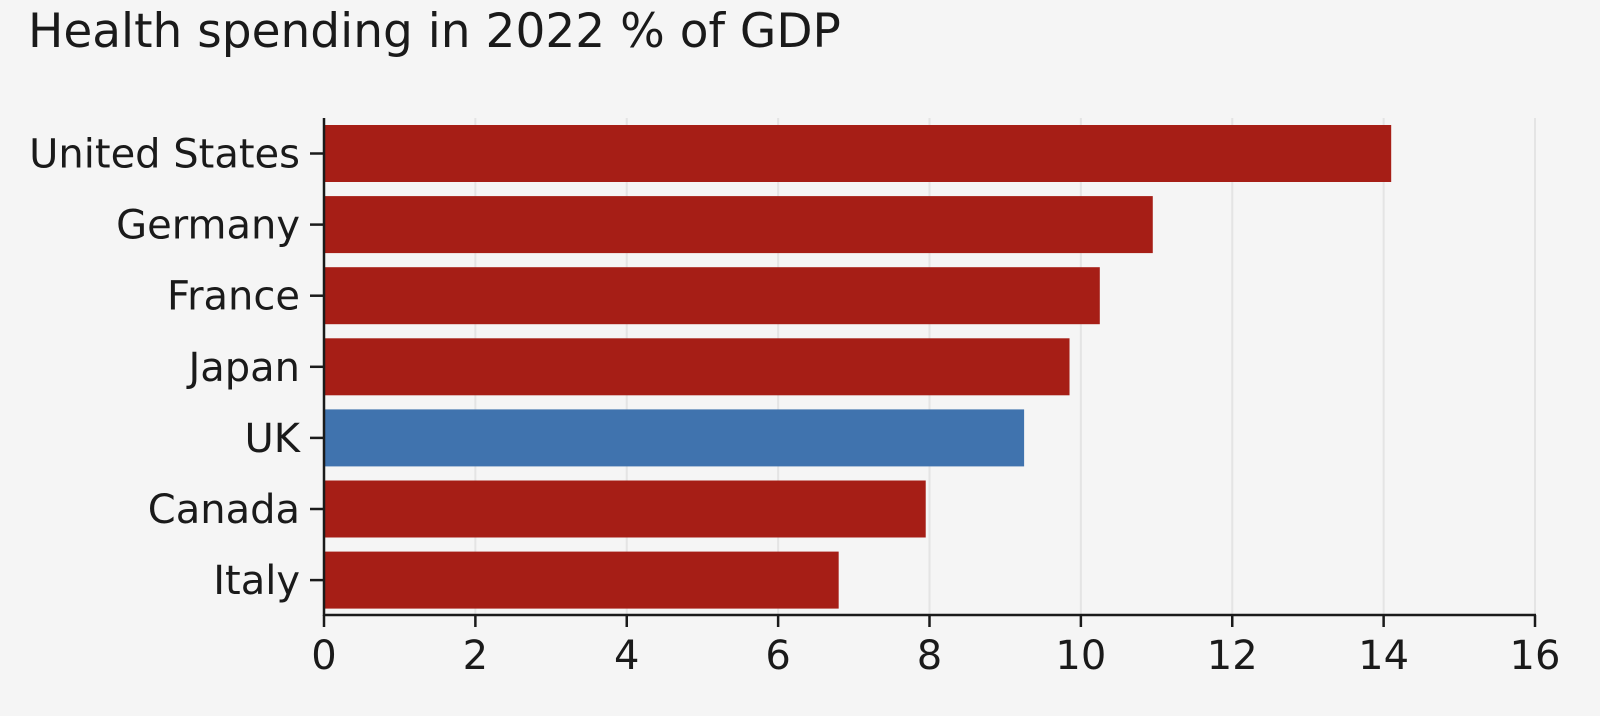 This screenshot has height=716, width=1600. What do you see at coordinates (242, 368) in the screenshot?
I see `y-tick-label: Japan` at bounding box center [242, 368].